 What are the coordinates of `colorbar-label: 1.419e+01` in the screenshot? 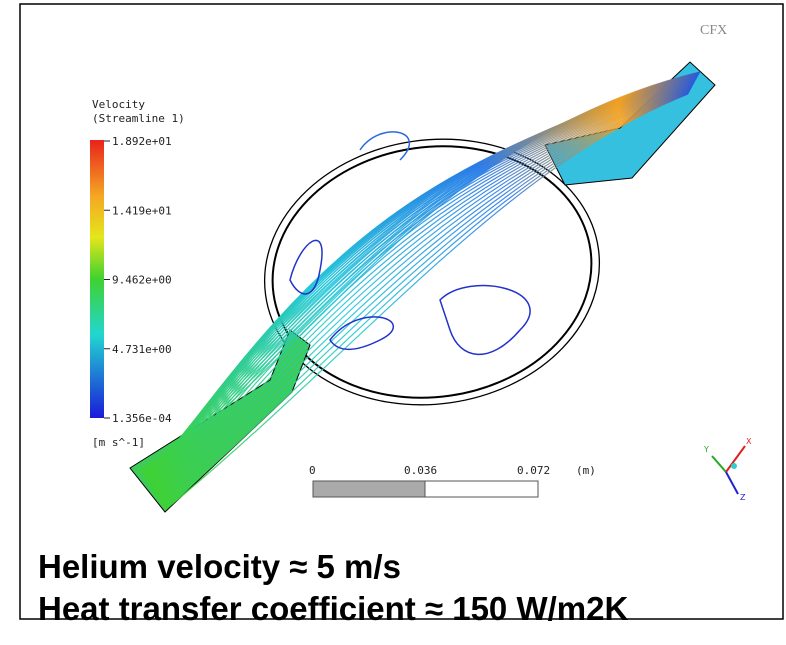 It's located at (142, 210).